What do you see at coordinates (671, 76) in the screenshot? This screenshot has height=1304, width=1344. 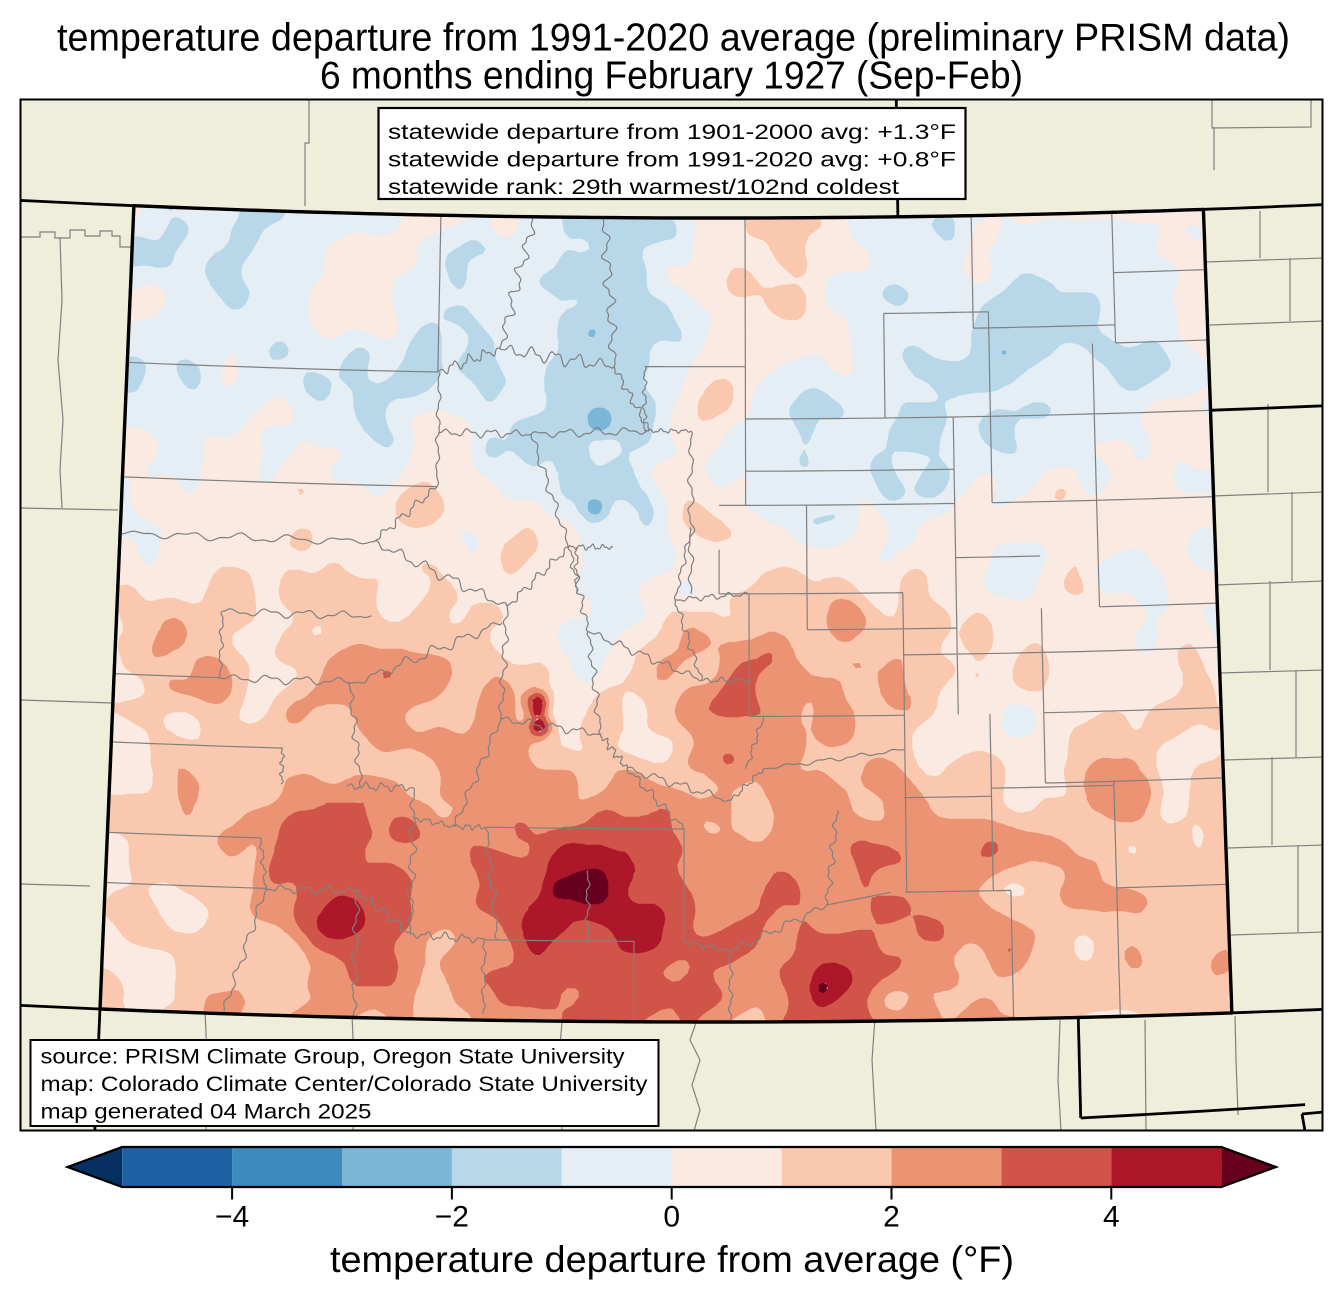 I see `svg-text:6 months ending February 1927: 6 months ending February 1927 (Sep-Feb)` at bounding box center [671, 76].